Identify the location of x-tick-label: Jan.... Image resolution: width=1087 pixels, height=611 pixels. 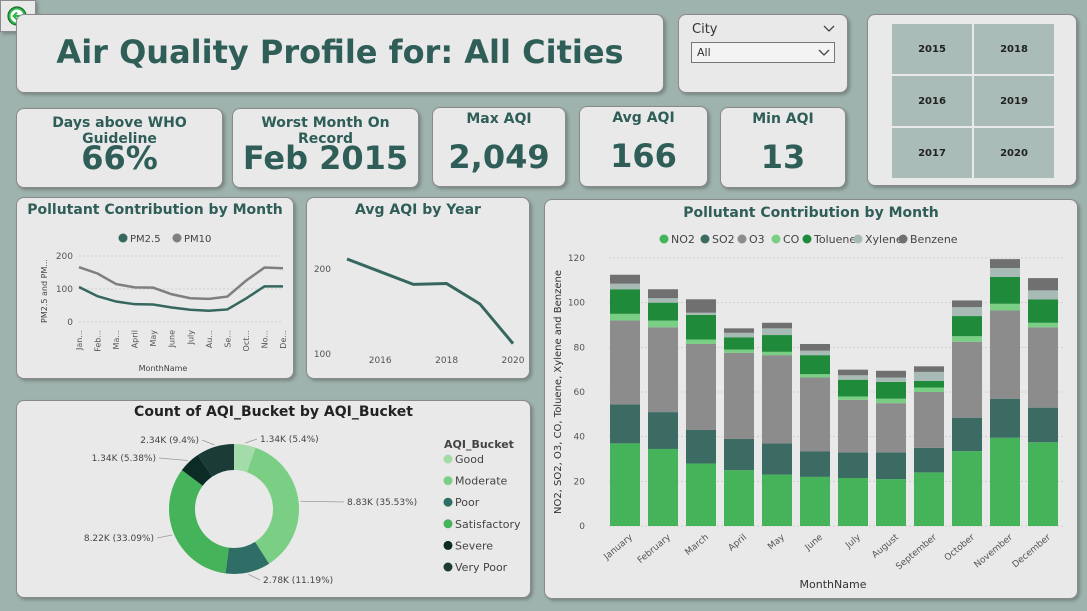
(79, 340).